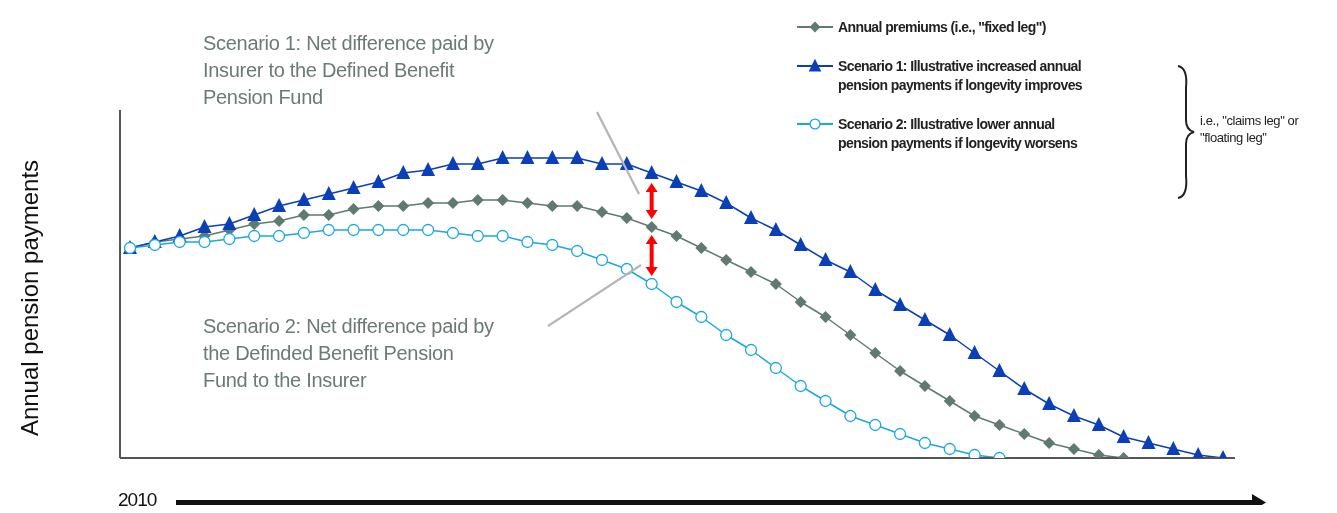 The height and width of the screenshot is (513, 1337). I want to click on y-axis-title: Annual pension payments, so click(29, 298).